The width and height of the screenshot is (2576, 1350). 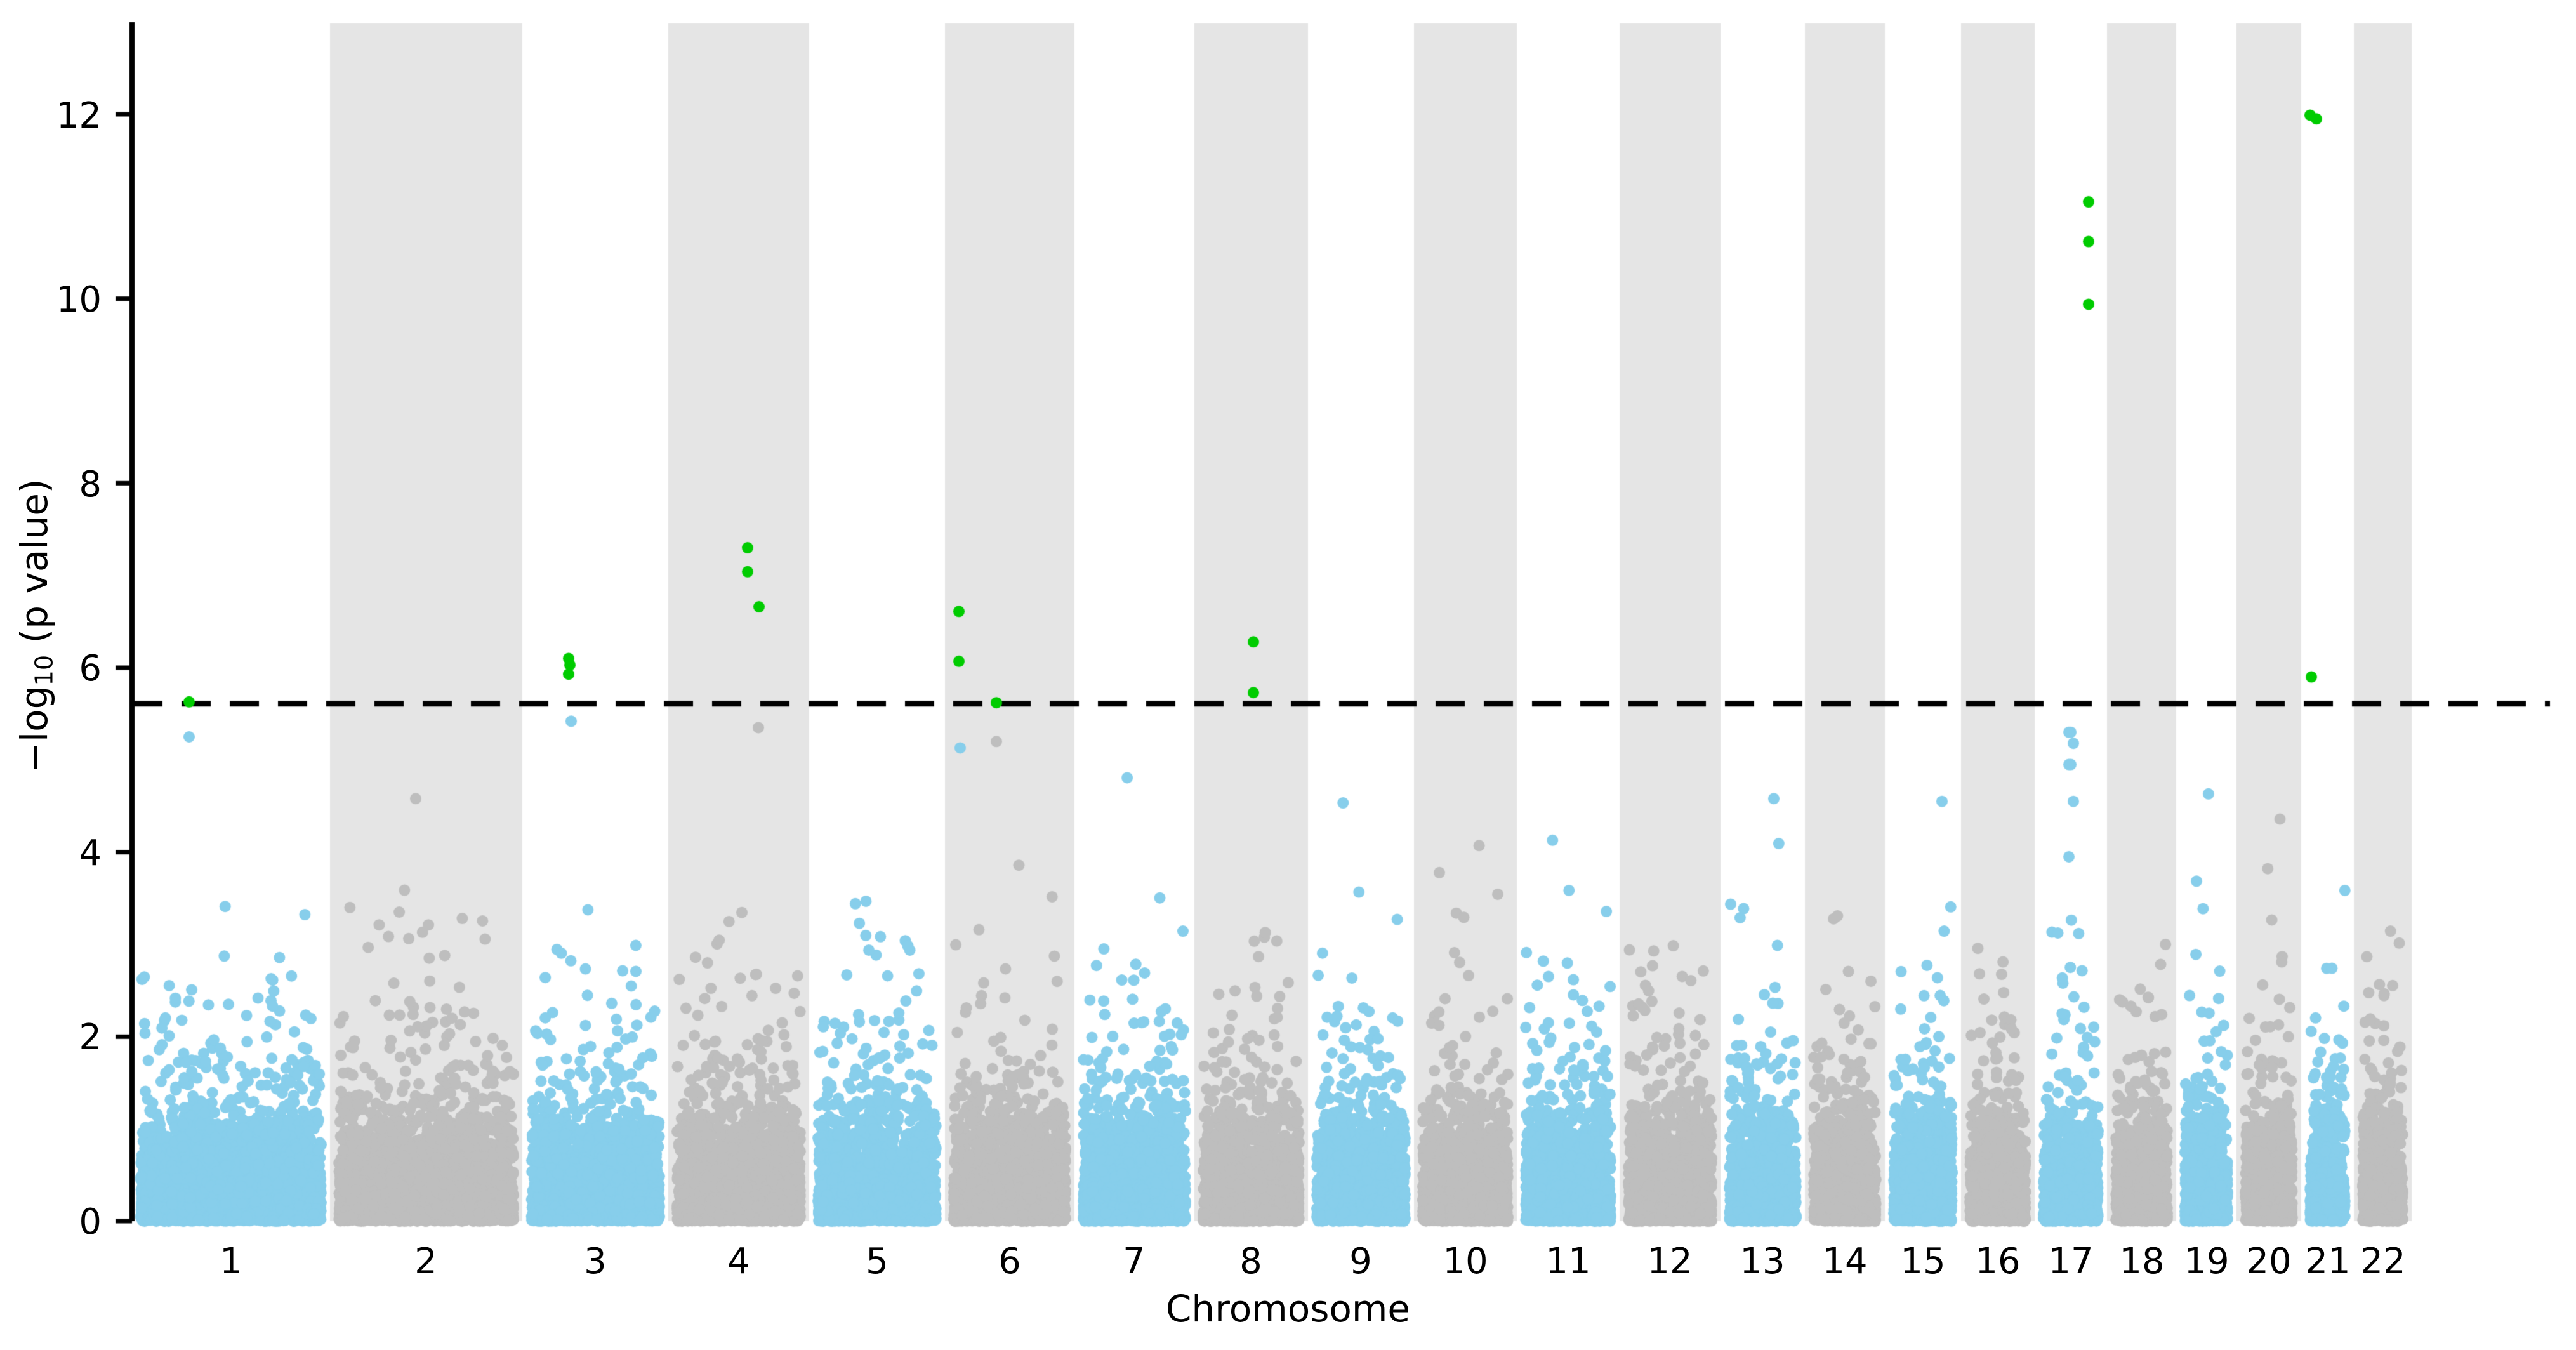 What do you see at coordinates (1568, 1261) in the screenshot?
I see `xtick-label-chr11: 11` at bounding box center [1568, 1261].